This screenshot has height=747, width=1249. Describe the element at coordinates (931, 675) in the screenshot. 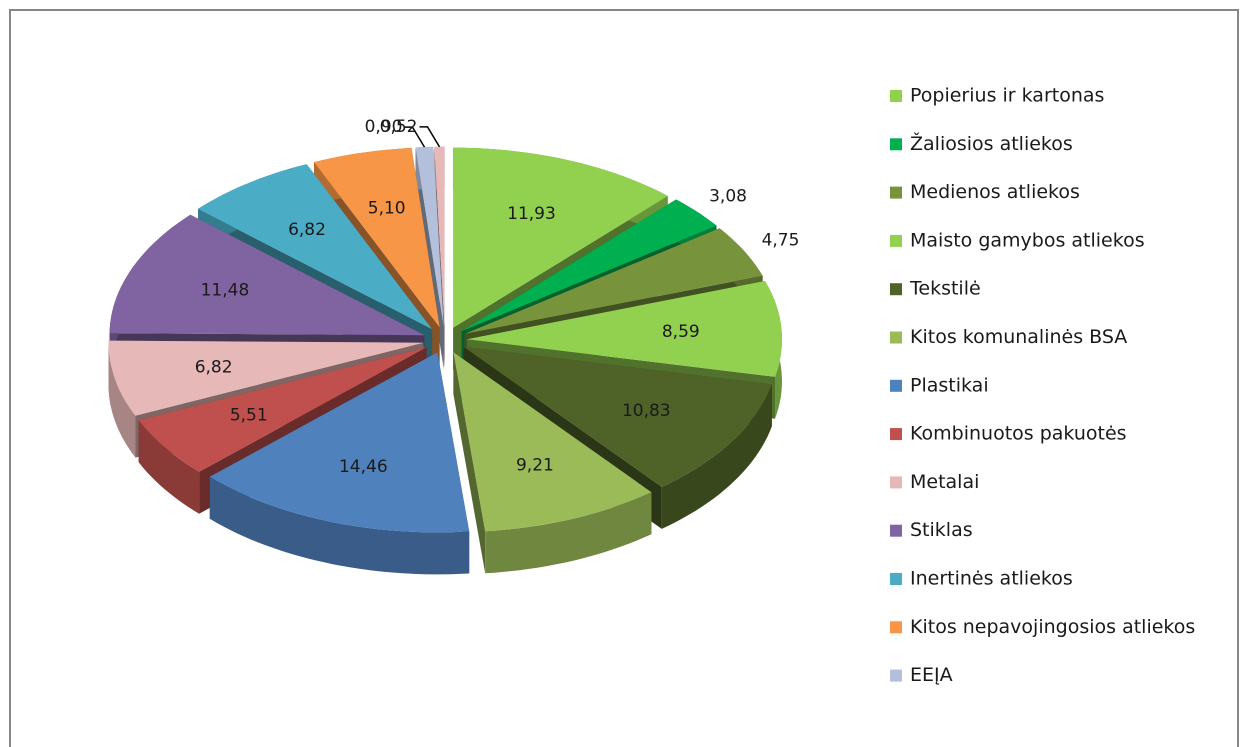

I see `legend-label: EEĮA` at that location.